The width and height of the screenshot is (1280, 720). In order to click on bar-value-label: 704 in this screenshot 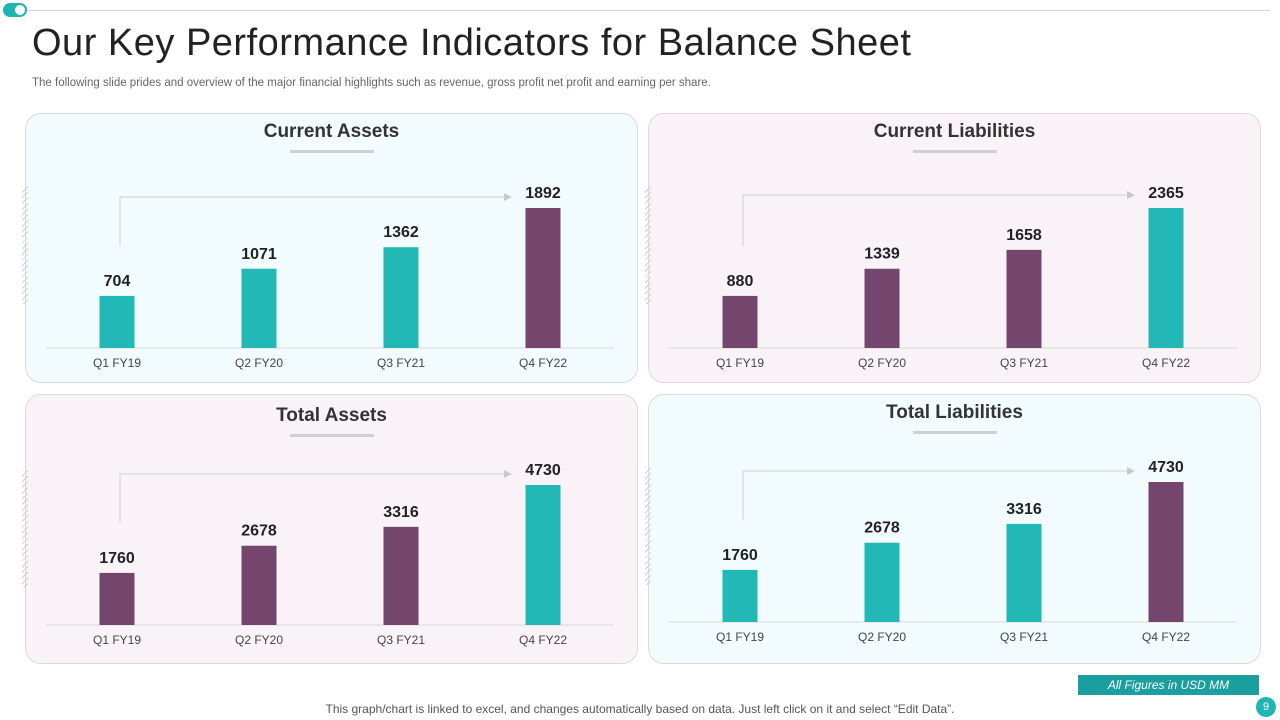, I will do `click(117, 281)`.